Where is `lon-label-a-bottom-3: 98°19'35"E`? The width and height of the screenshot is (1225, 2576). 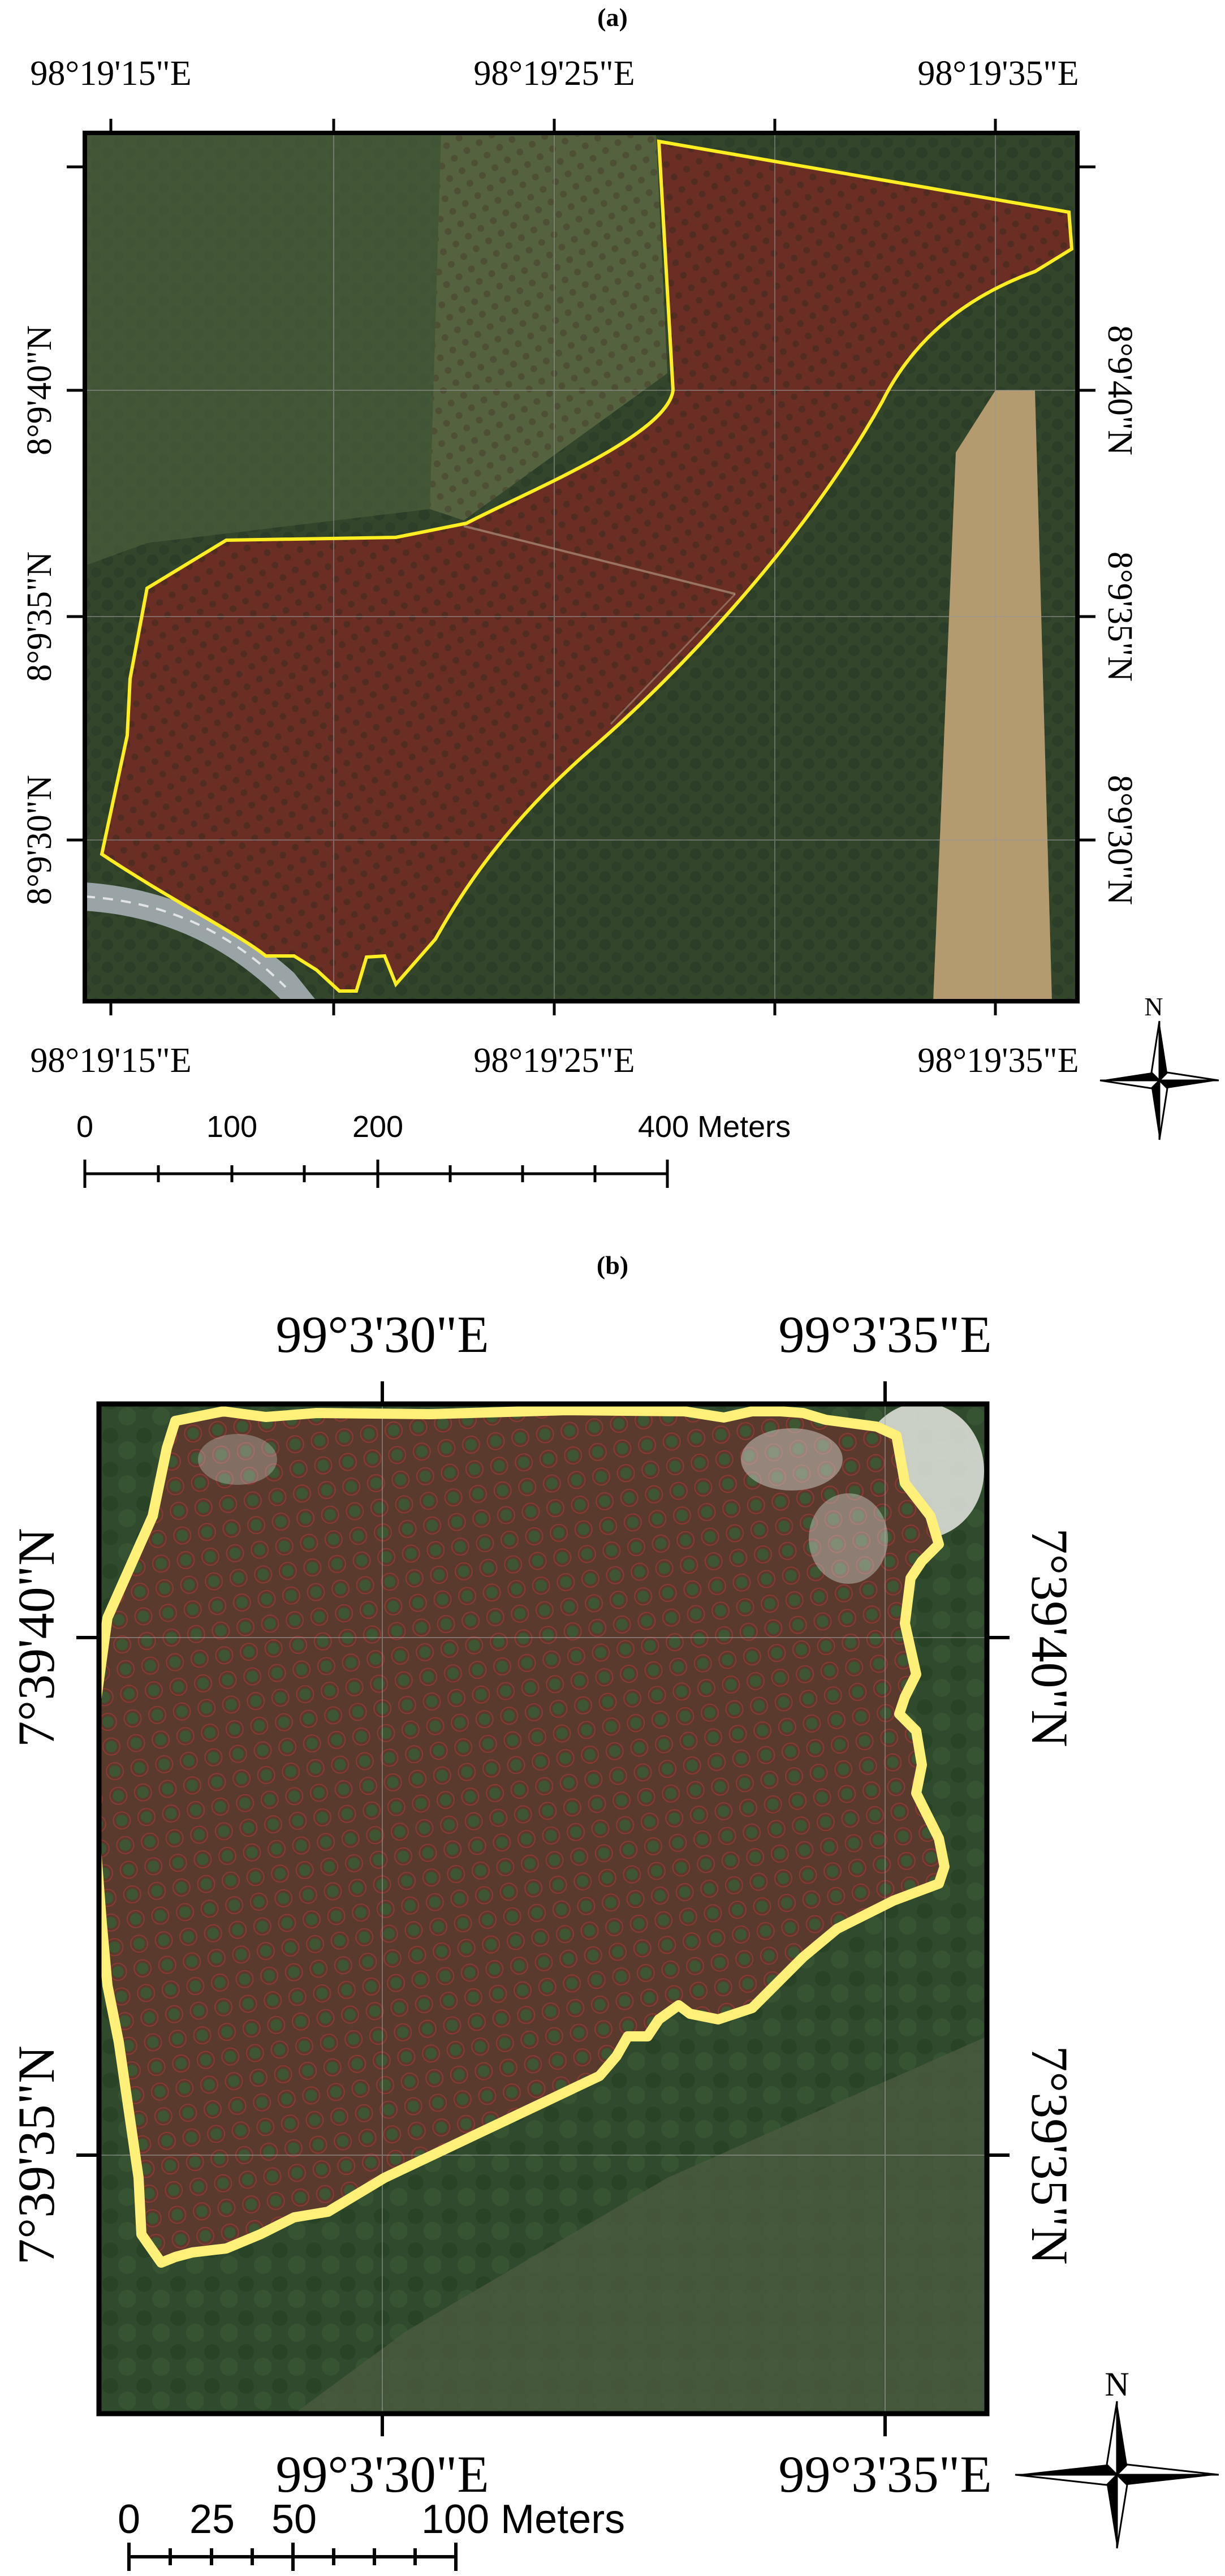 lon-label-a-bottom-3: 98°19'35"E is located at coordinates (998, 1060).